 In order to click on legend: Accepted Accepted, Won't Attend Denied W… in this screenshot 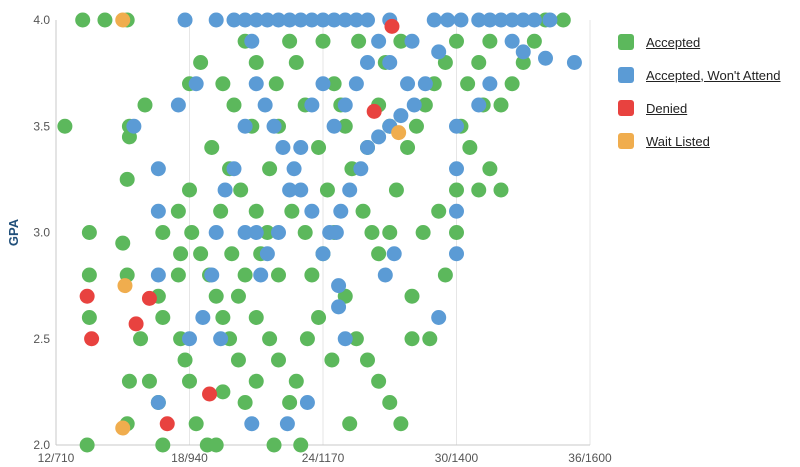, I will do `click(699, 100)`.